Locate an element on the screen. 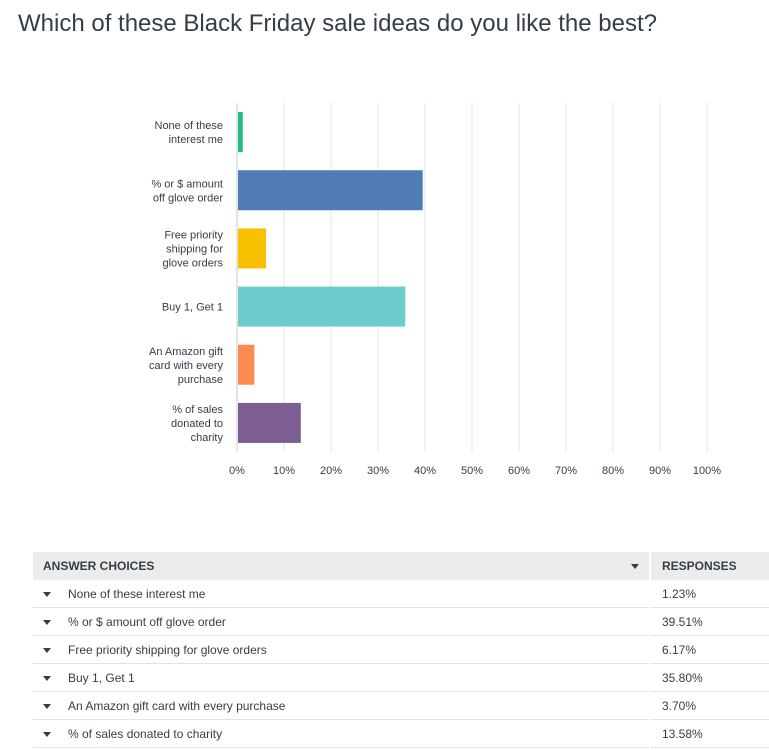 The width and height of the screenshot is (769, 750). answer-choice-text: An Amazon gift card with every purchase is located at coordinates (177, 705).